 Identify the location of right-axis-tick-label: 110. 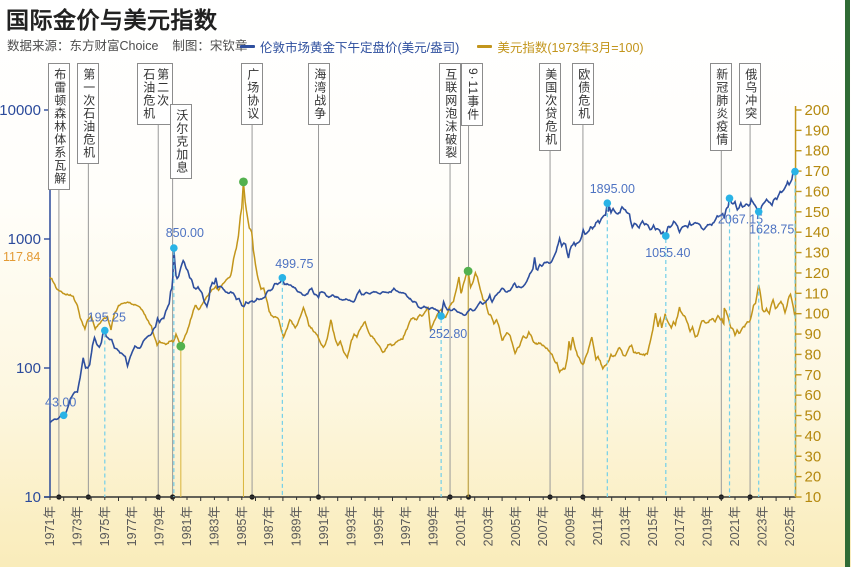
(817, 293).